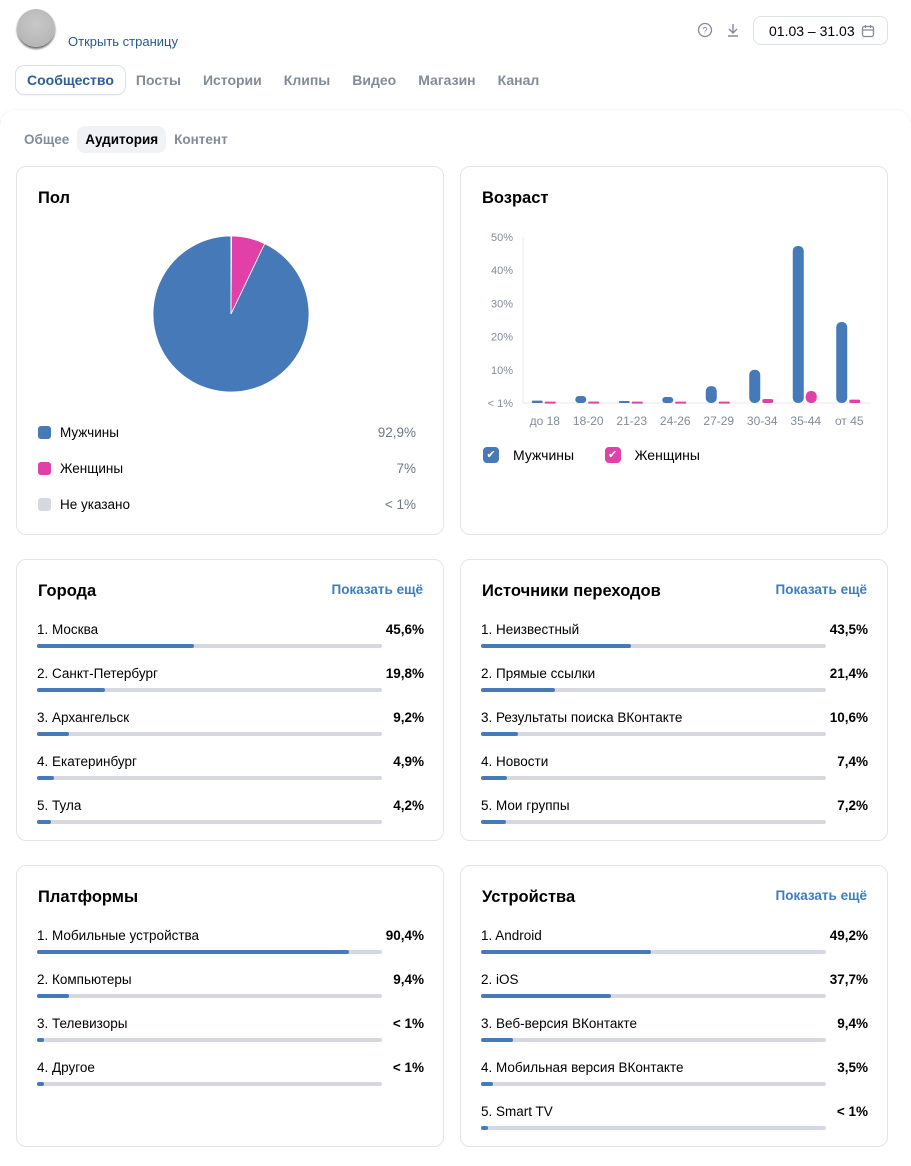 This screenshot has height=1166, width=911. Describe the element at coordinates (849, 421) in the screenshot. I see `x-tick-label: от 45` at that location.